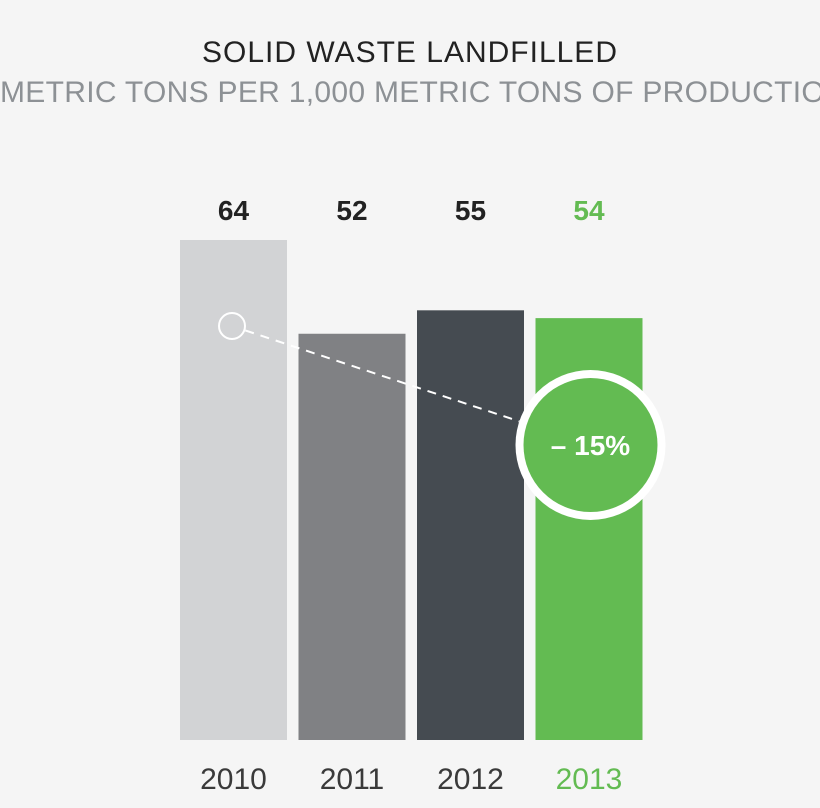 This screenshot has height=808, width=820. I want to click on trend-start-marker, so click(232, 326).